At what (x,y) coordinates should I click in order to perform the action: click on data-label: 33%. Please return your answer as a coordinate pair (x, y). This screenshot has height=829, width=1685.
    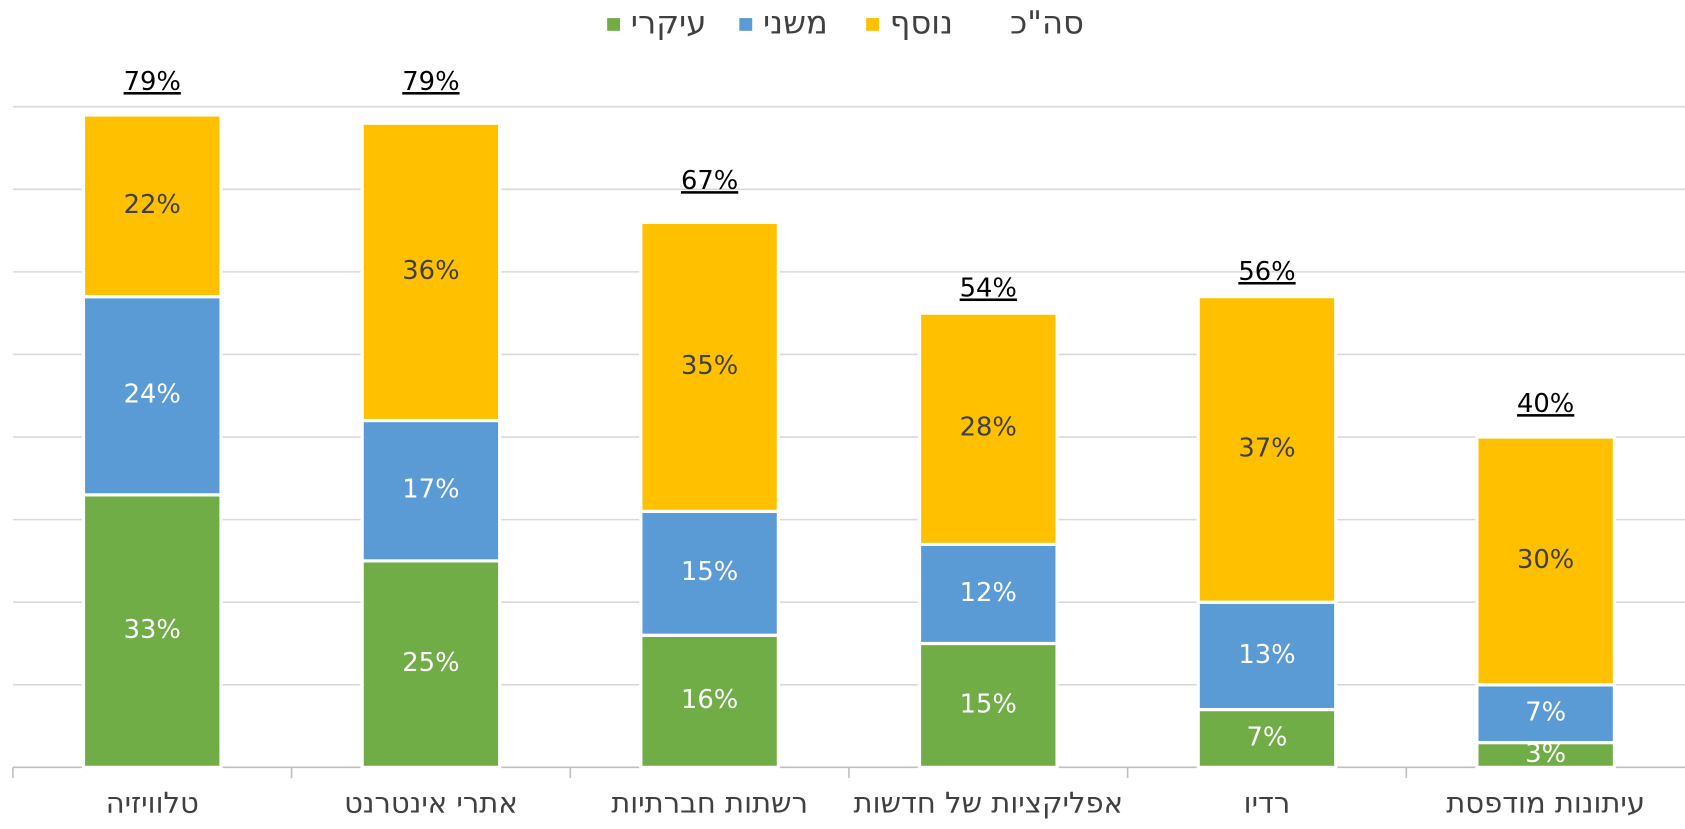
    Looking at the image, I should click on (152, 630).